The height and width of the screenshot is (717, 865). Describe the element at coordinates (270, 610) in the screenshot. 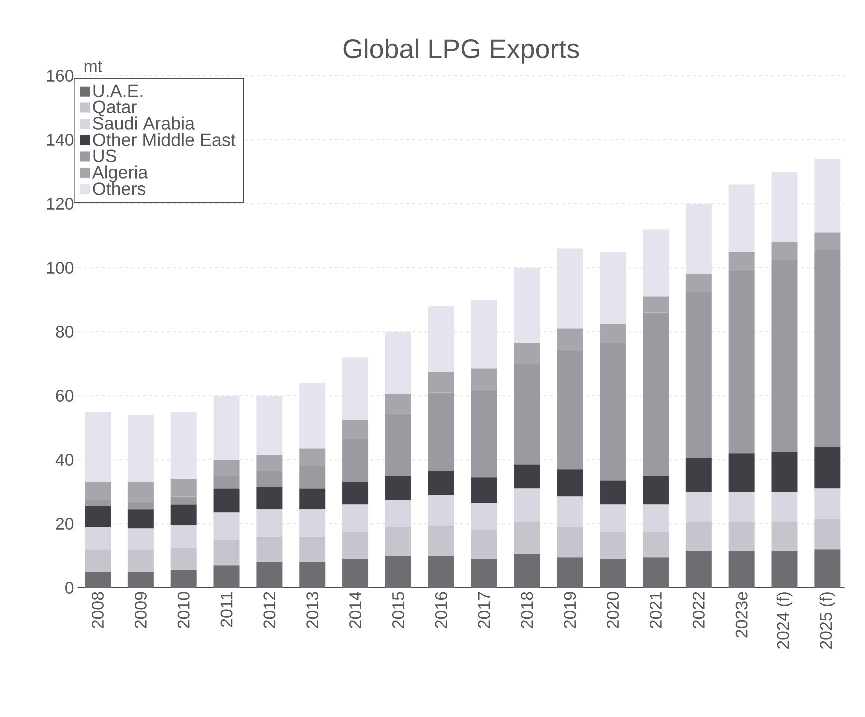

I see `x-tick-label: 2012` at that location.